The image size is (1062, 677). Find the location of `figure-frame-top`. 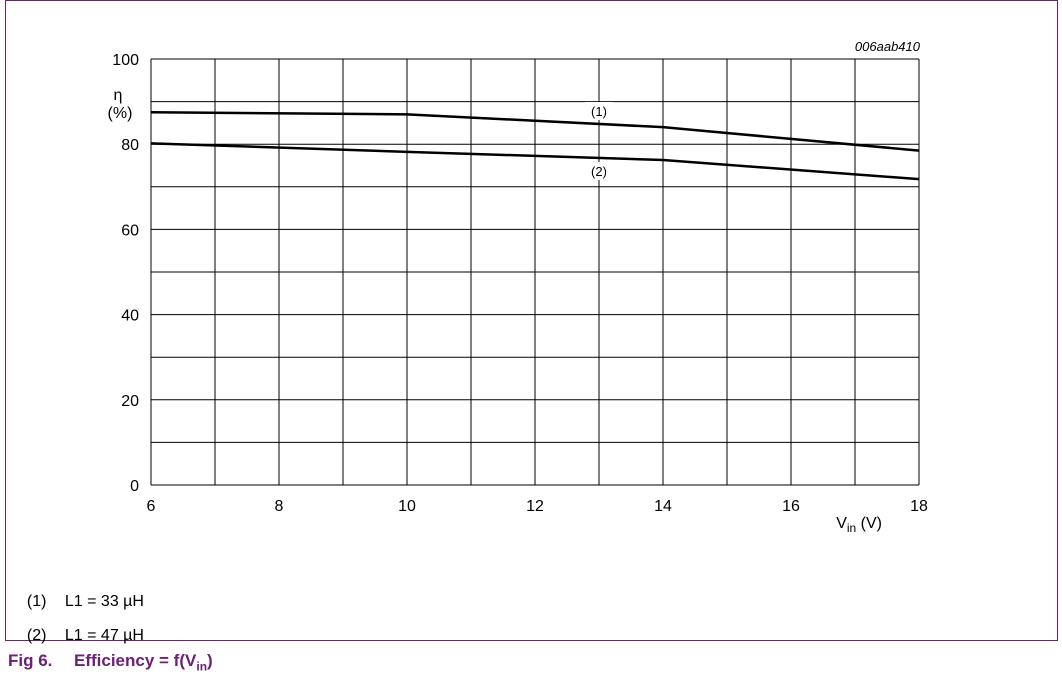

figure-frame-top is located at coordinates (531, 0).